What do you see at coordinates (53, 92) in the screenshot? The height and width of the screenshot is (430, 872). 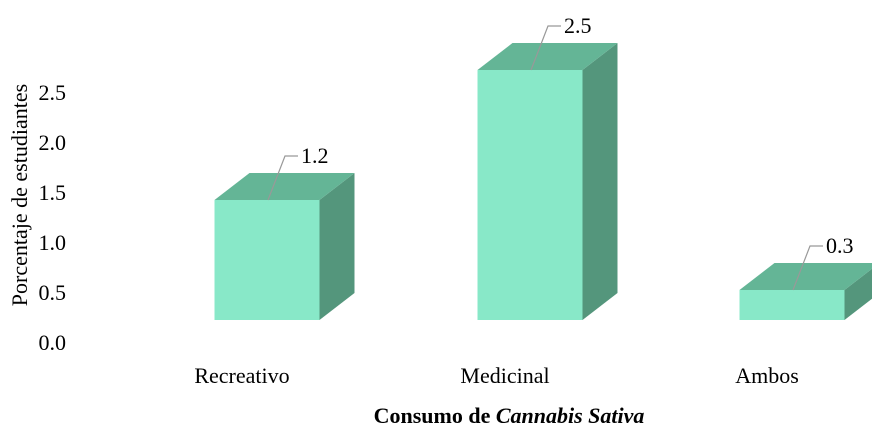 I see `y-tick-label: 2.5` at bounding box center [53, 92].